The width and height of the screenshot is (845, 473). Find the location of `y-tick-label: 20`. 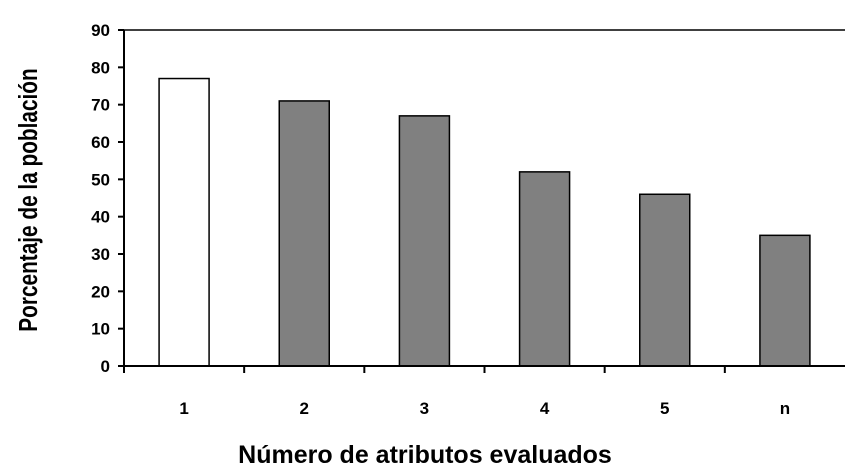

y-tick-label: 20 is located at coordinates (100, 291).